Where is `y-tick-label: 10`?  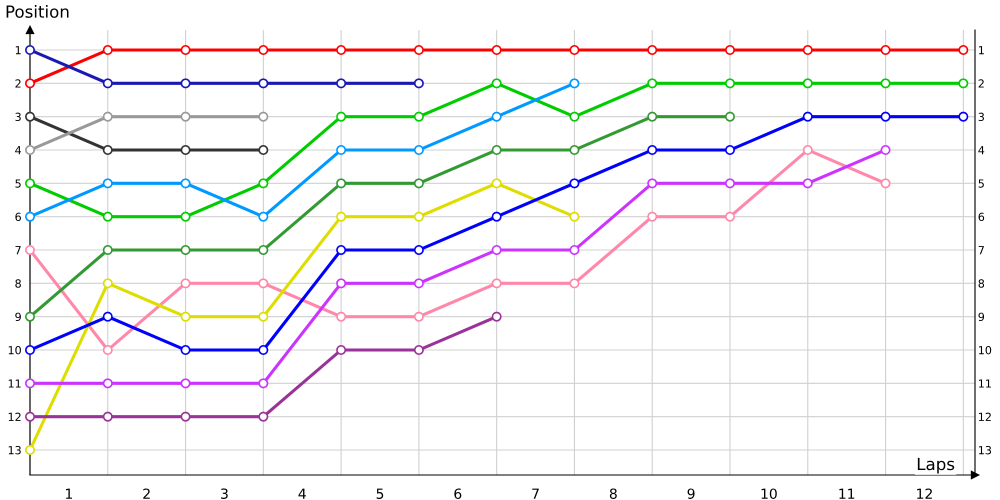
y-tick-label: 10 is located at coordinates (14, 350).